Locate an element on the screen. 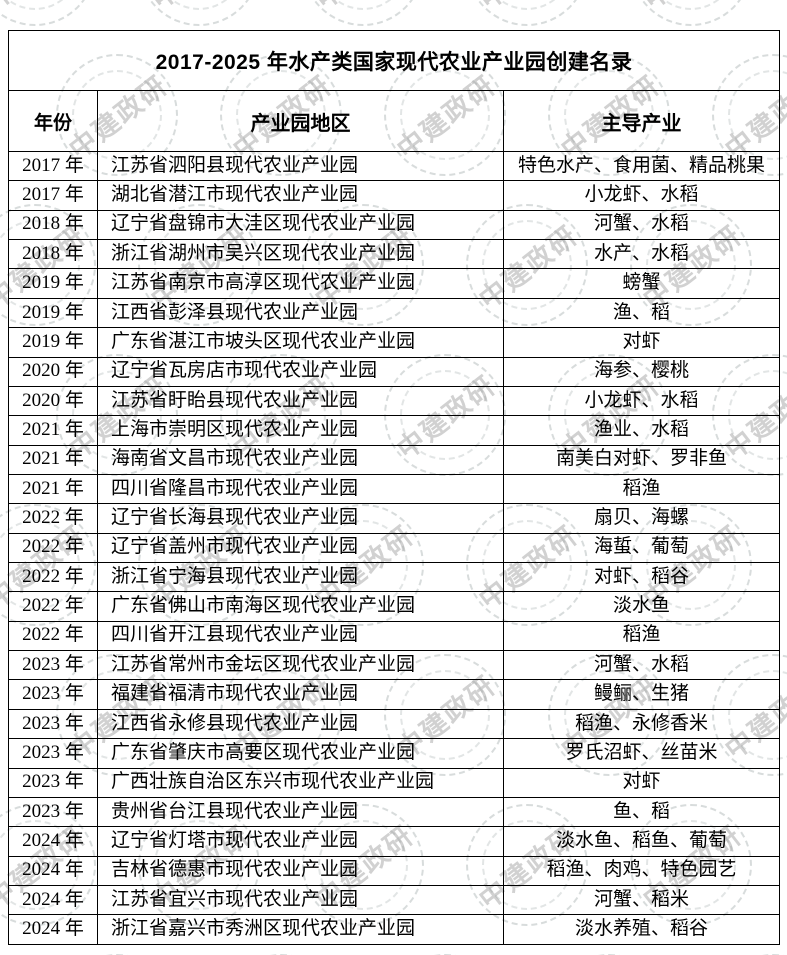 The height and width of the screenshot is (955, 787). industry-cell: 对虾、稻谷 is located at coordinates (641, 577).